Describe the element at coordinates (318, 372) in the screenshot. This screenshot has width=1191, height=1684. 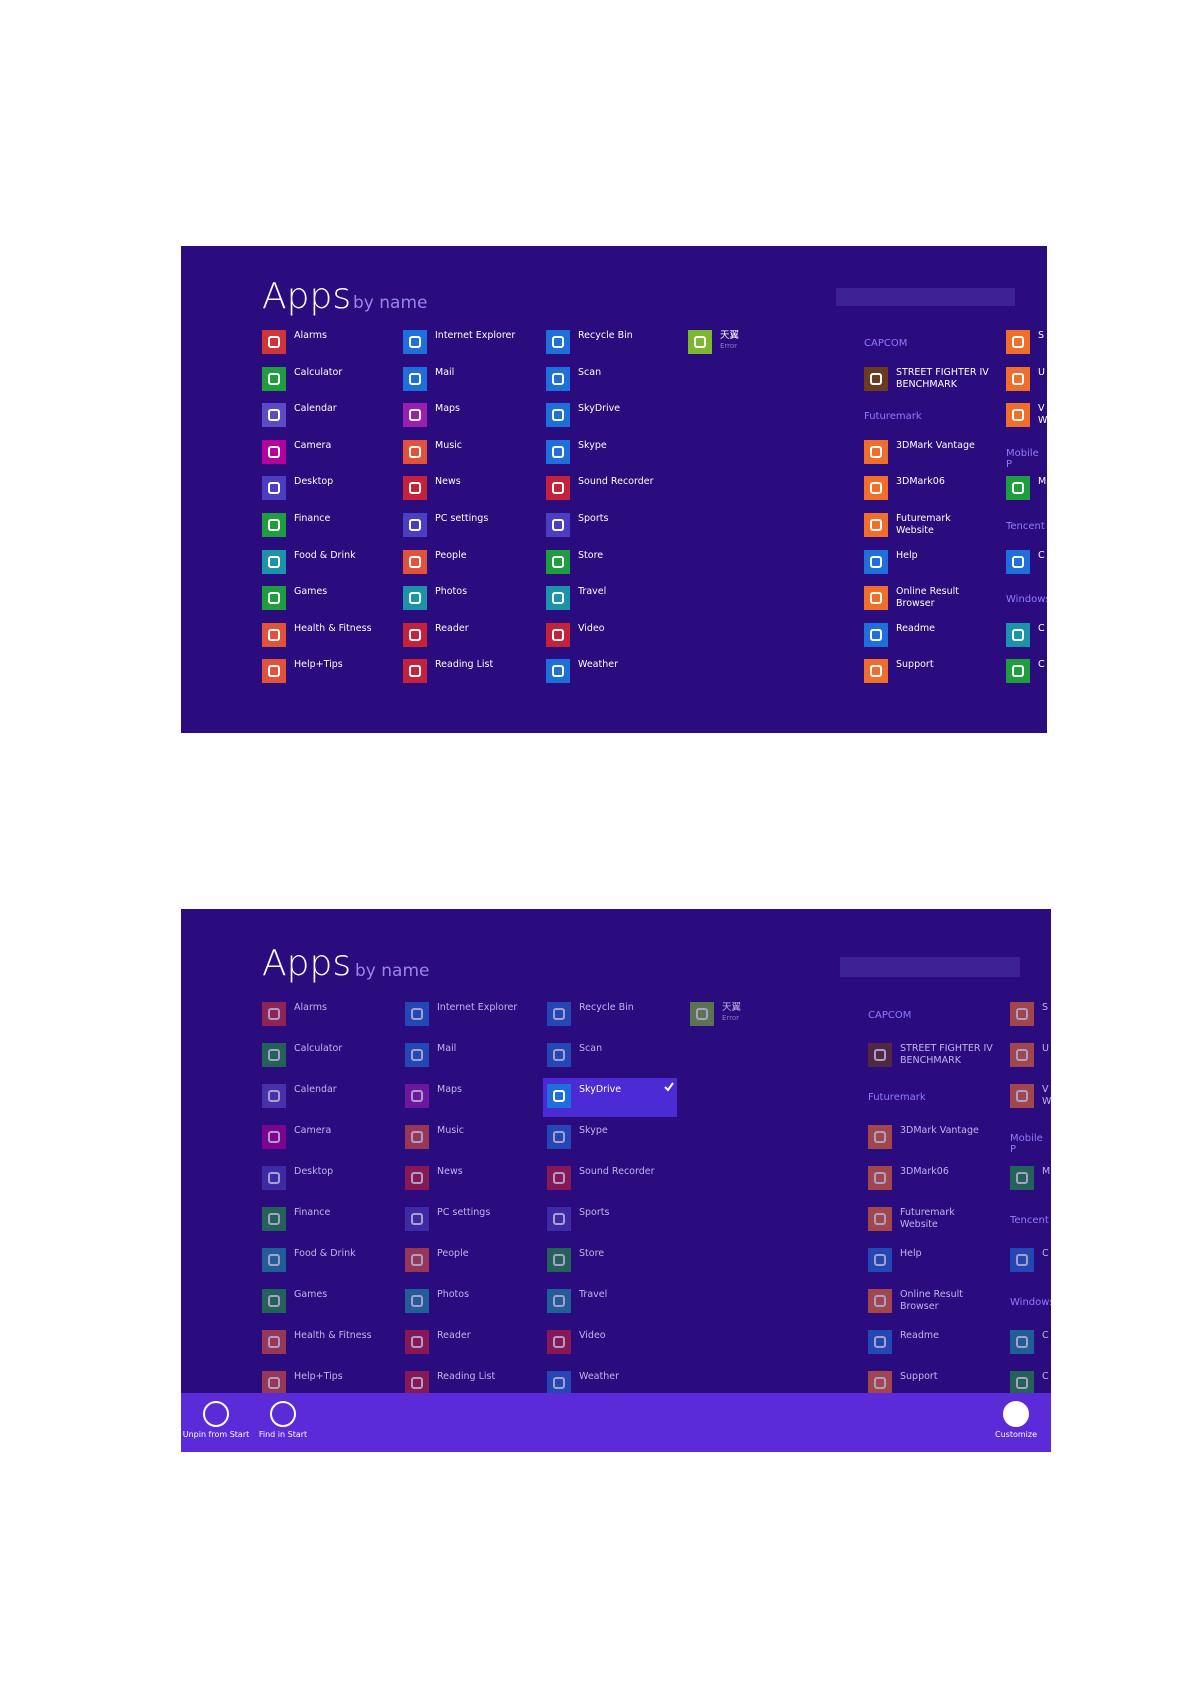
I see `app-name: Calculator` at that location.